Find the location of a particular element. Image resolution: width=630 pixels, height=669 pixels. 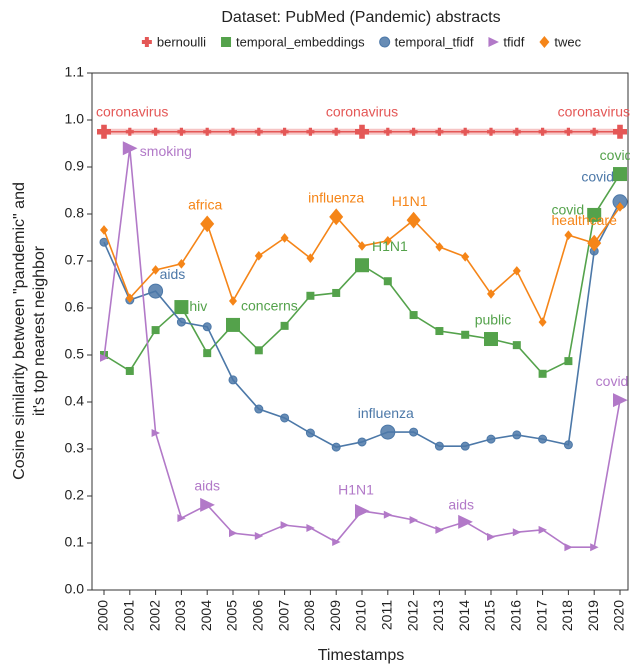

y-tick-label: 0.7 is located at coordinates (75, 260).